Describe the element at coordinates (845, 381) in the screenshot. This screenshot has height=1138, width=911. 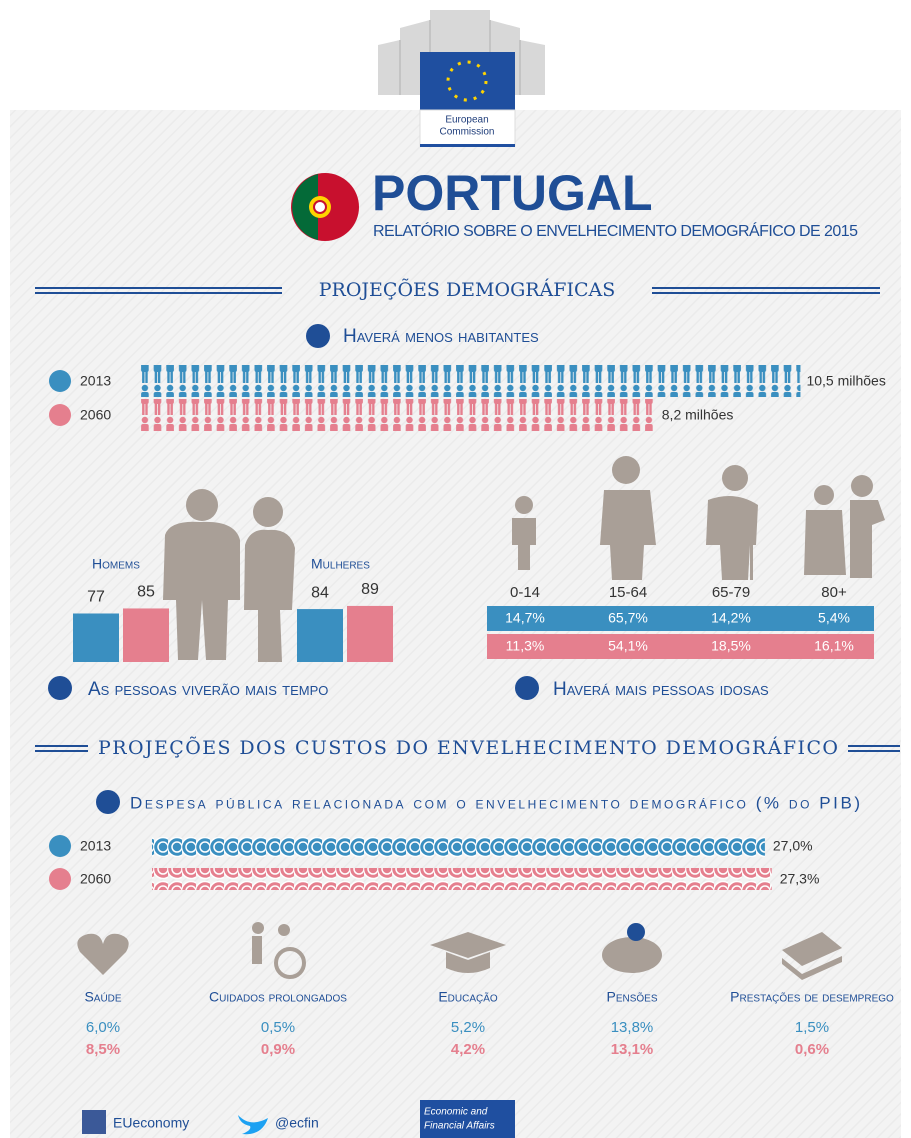
I see `value-label: 10,5 milhões` at that location.